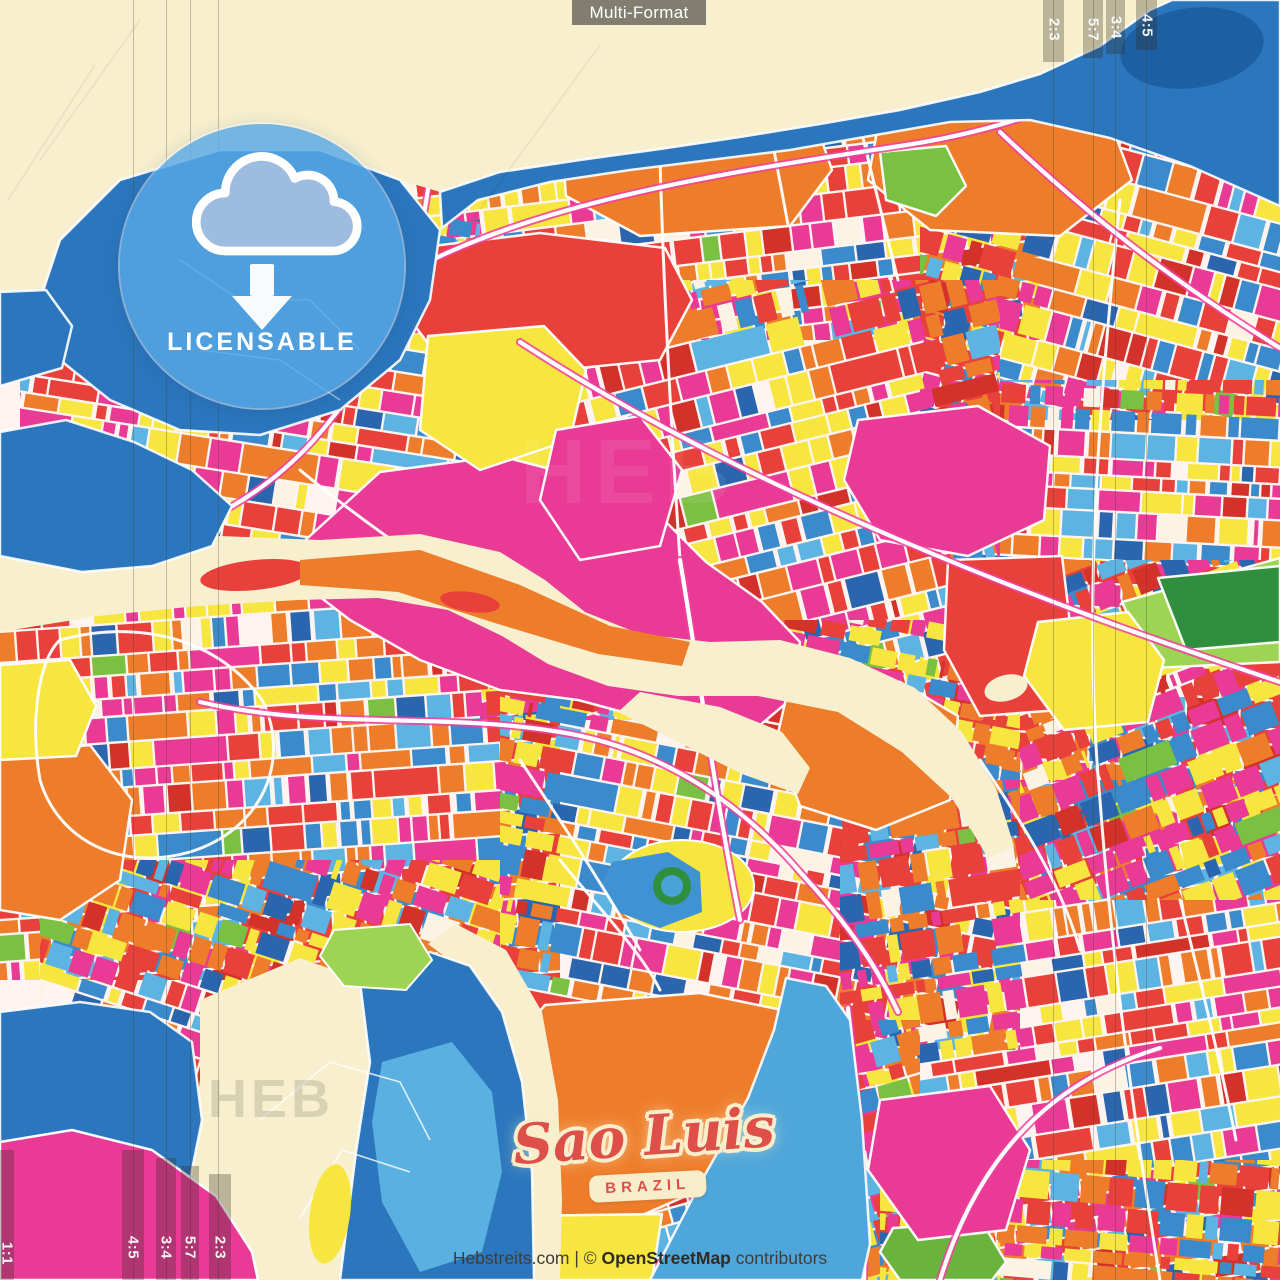 The image size is (1280, 1280). Describe the element at coordinates (8, 1215) in the screenshot. I see `crop-stripe-1-1: 1:1` at that location.